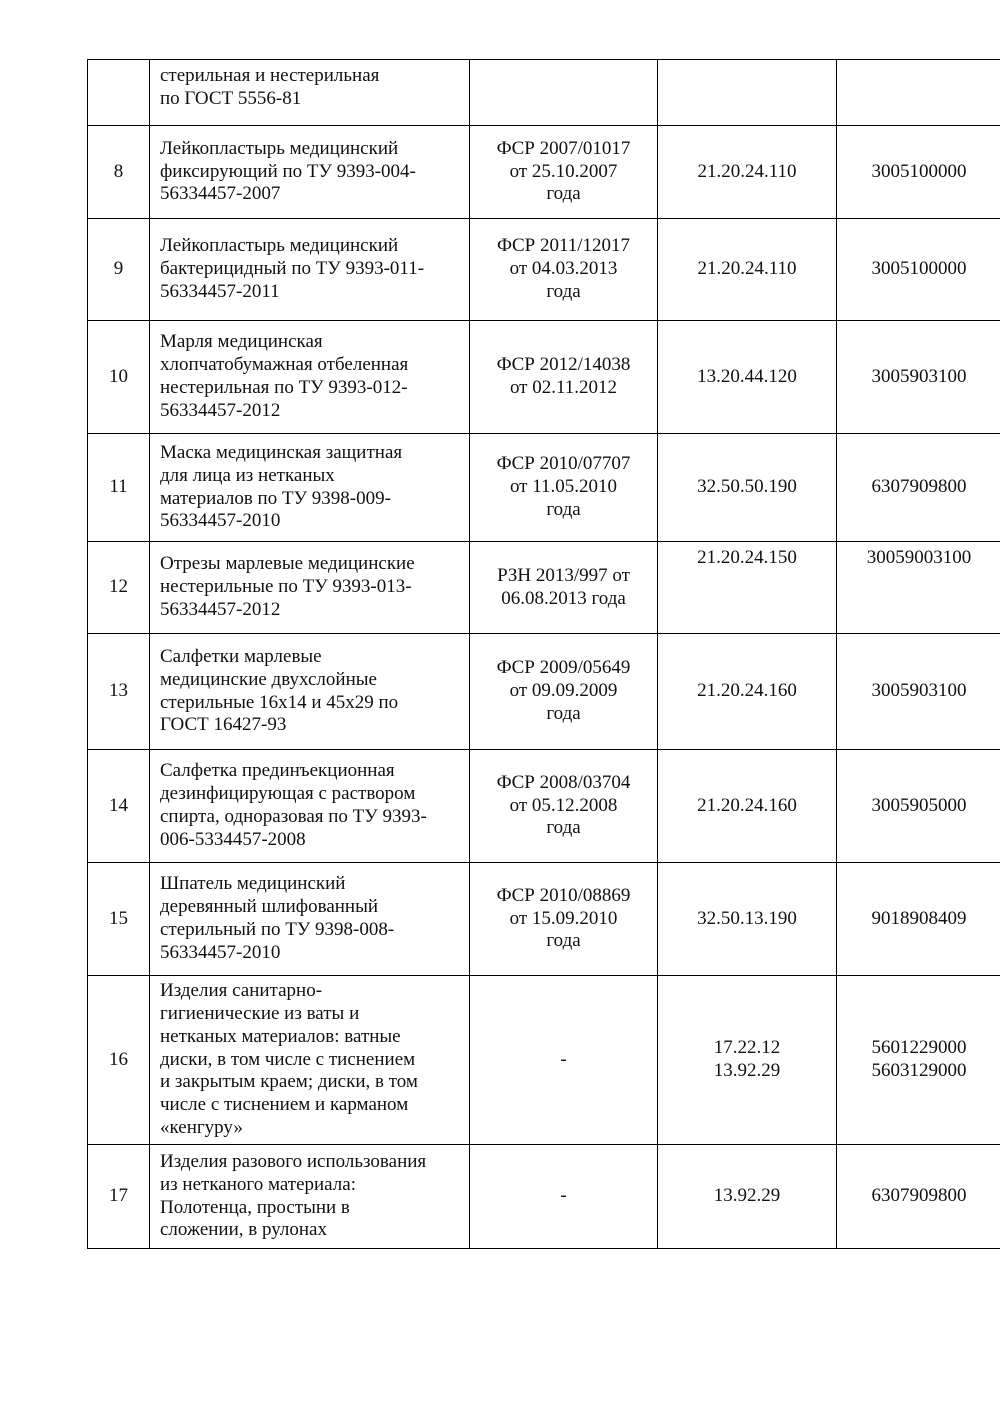 This screenshot has height=1414, width=1000. Describe the element at coordinates (563, 691) in the screenshot. I see `registration-certificate-cell: ФСР 2009/05649 от 09.09.2009 года` at that location.